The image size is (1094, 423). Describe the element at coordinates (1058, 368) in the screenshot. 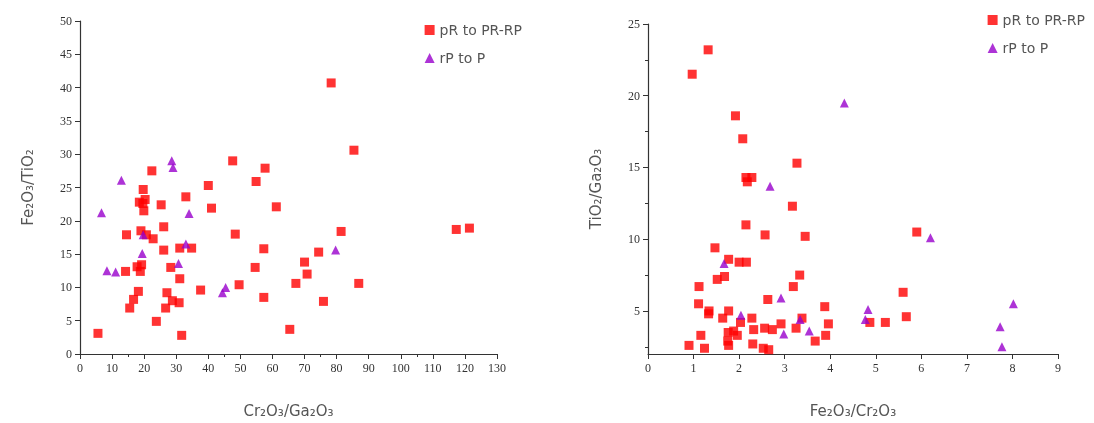

I see `x-tick-label: 9` at that location.